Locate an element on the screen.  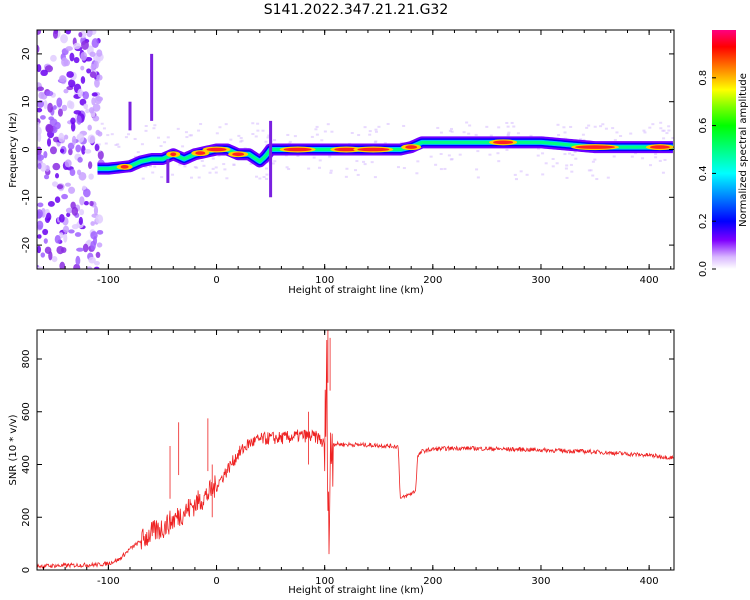
colorbar-tick-label: 0.6 is located at coordinates (703, 126).